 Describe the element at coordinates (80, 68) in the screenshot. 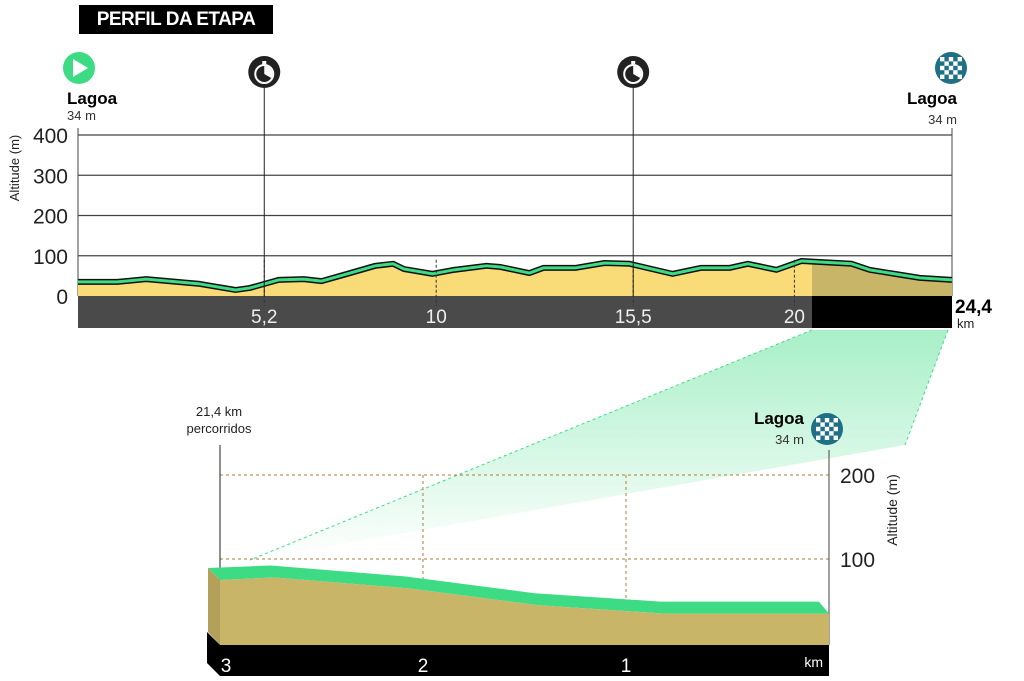

I see `play-glyph` at that location.